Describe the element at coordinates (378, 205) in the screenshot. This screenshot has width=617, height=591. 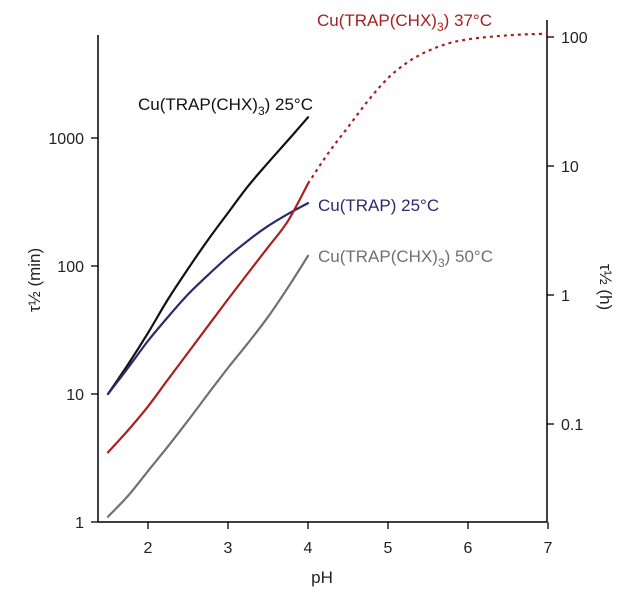
I see `series-label-1: Cu(TRAP) 25°C` at that location.